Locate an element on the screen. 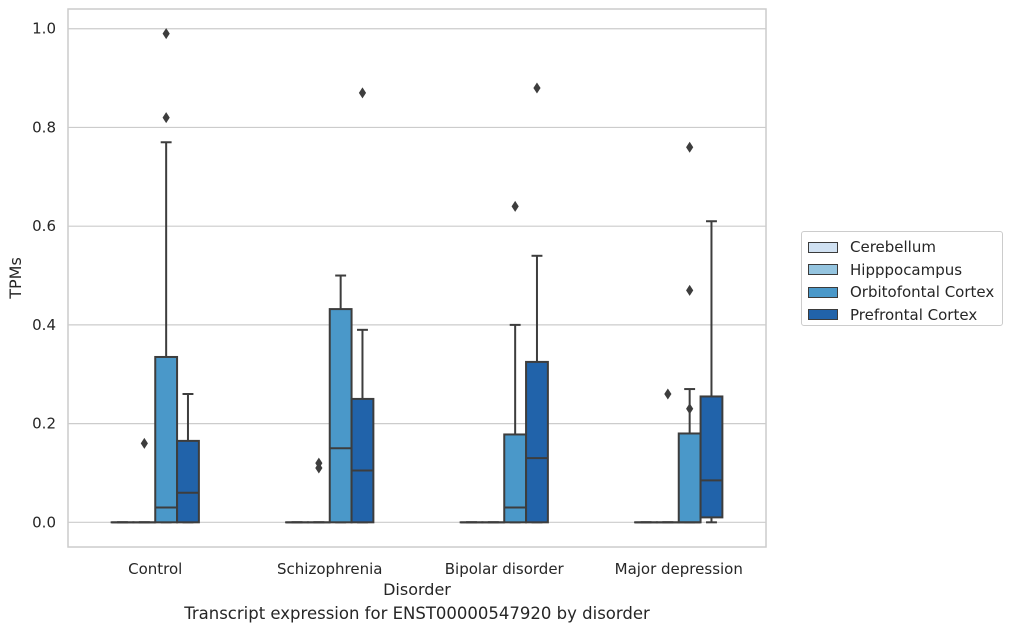 This screenshot has width=1014, height=634. y-tick-labels: 0.0 0.2 0.4 0.6 0.8 1.0 is located at coordinates (44, 276).